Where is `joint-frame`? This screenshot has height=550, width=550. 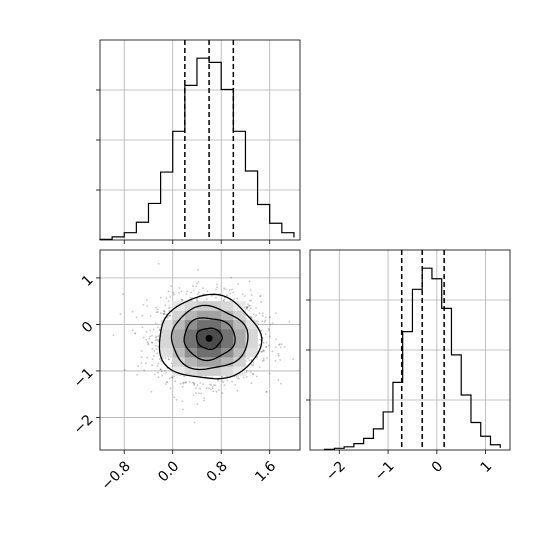
joint-frame is located at coordinates (200, 350).